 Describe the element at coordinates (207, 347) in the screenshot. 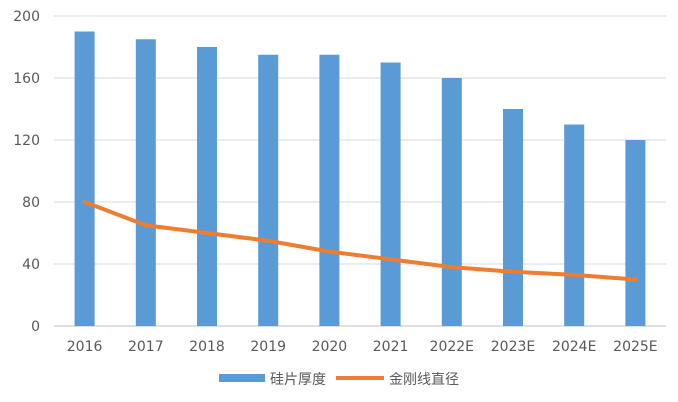

I see `x-tick-label: 2018` at that location.